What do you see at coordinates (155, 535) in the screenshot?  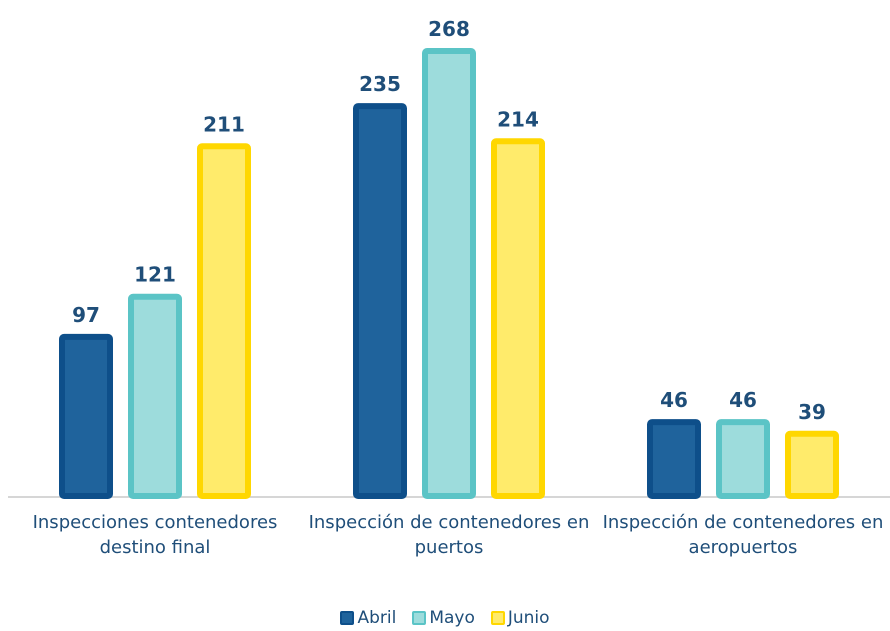 I see `x-tick-label: Inspecciones contenedores destino final` at bounding box center [155, 535].